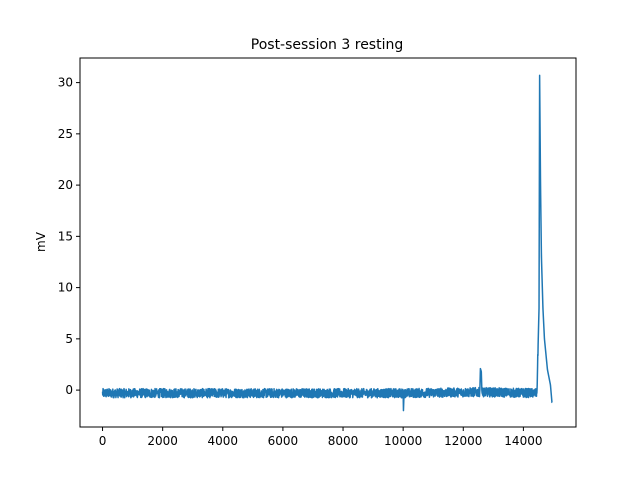 This screenshot has width=640, height=480. What do you see at coordinates (65, 83) in the screenshot?
I see `y-tick-label: 30` at bounding box center [65, 83].